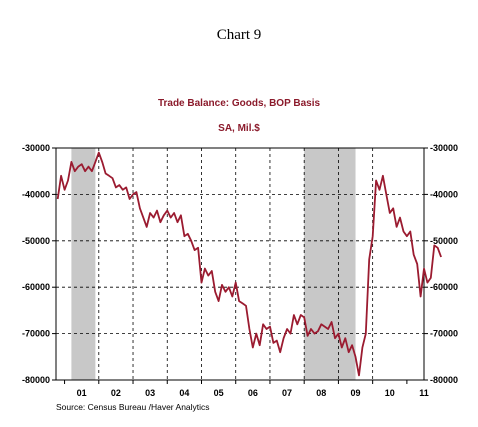 This screenshot has height=427, width=478. What do you see at coordinates (444, 380) in the screenshot?
I see `y-tick-label-right: -80000` at bounding box center [444, 380].